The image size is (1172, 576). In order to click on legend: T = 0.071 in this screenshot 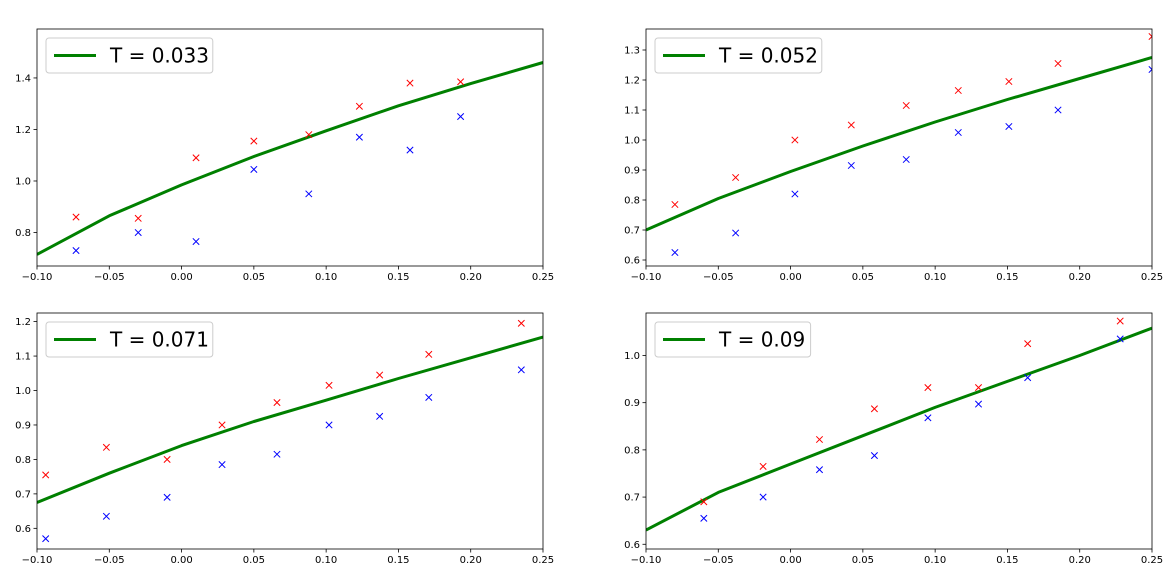, I will do `click(129, 339)`.